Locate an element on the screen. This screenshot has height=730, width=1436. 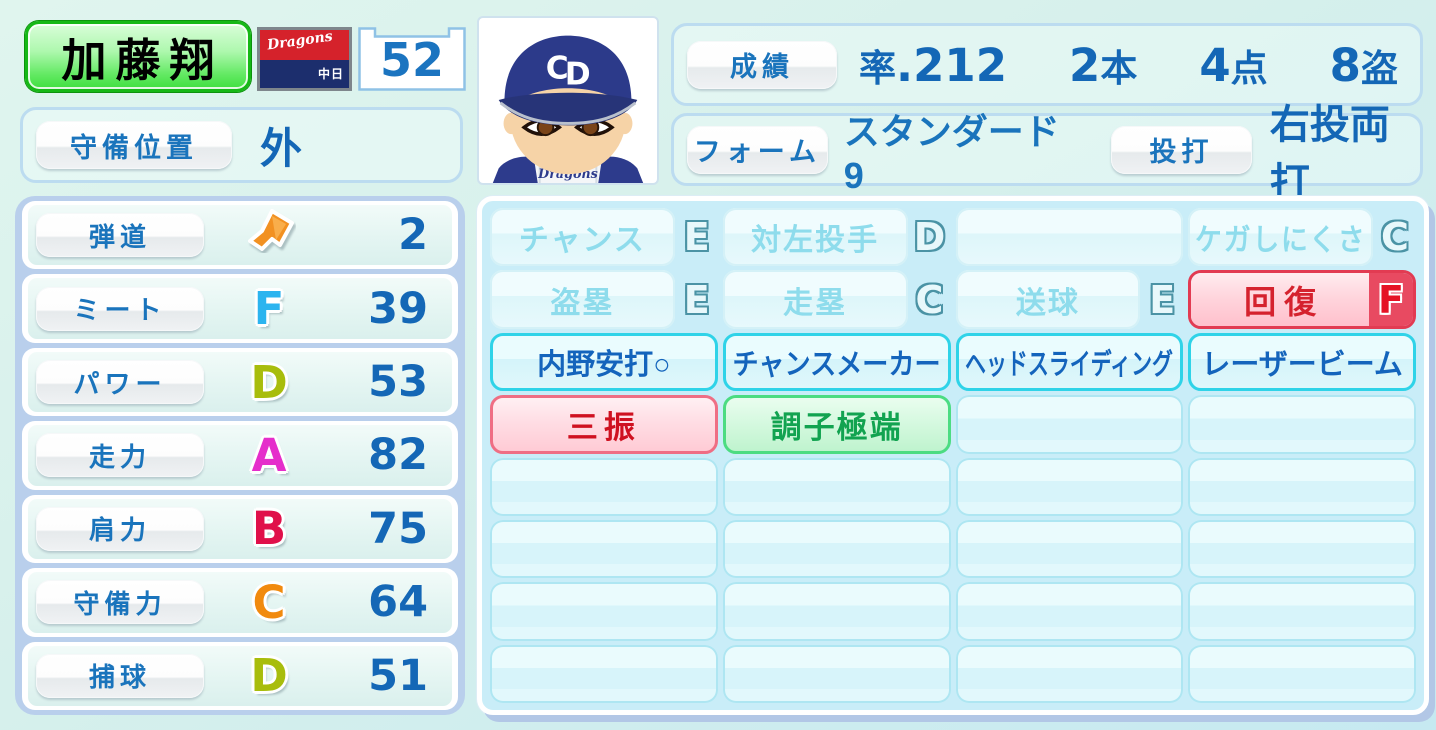
ability-cell-green: 調子極端 is located at coordinates (836, 424).